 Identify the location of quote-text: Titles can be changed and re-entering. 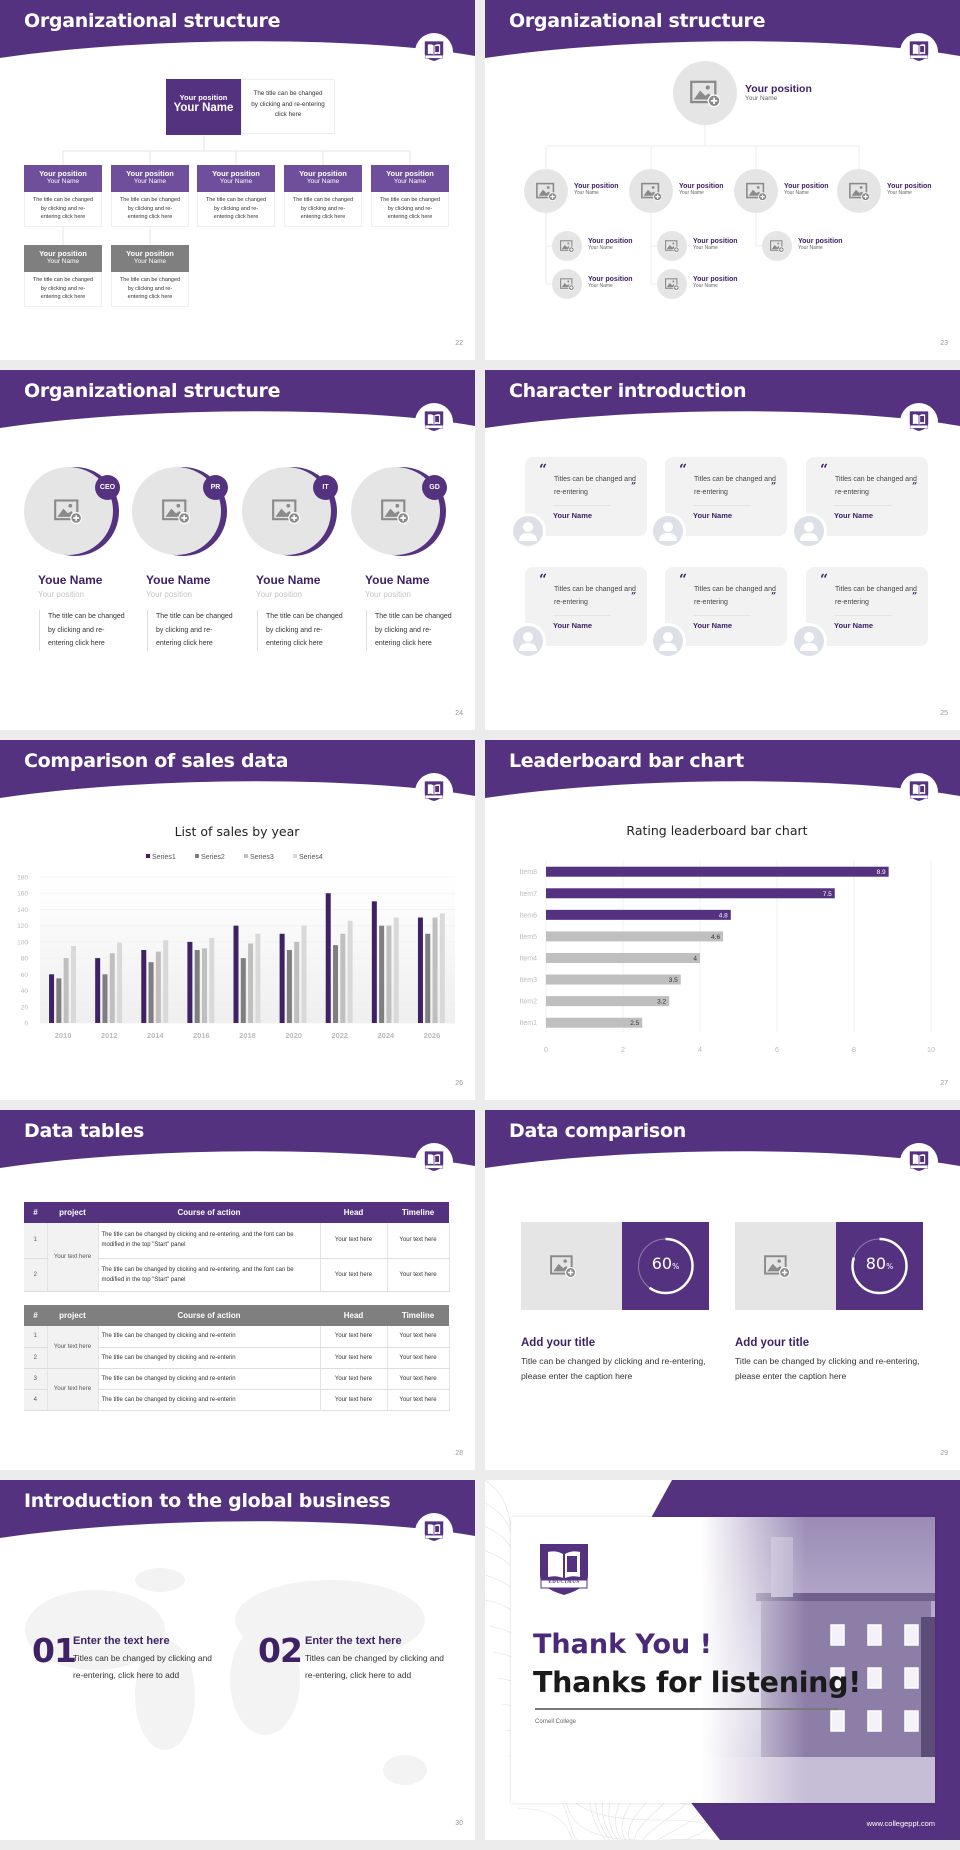
(595, 486).